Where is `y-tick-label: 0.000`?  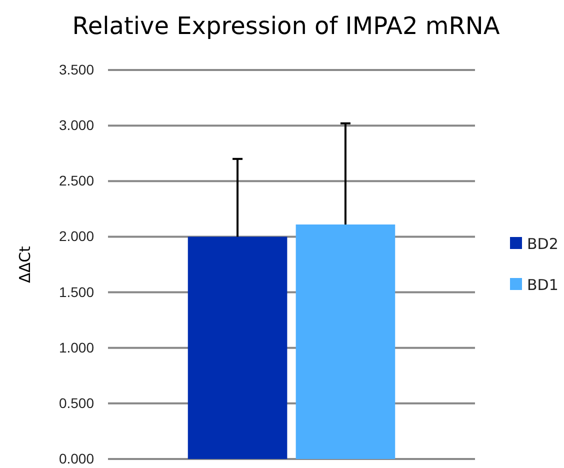 y-tick-label: 0.000 is located at coordinates (76, 458).